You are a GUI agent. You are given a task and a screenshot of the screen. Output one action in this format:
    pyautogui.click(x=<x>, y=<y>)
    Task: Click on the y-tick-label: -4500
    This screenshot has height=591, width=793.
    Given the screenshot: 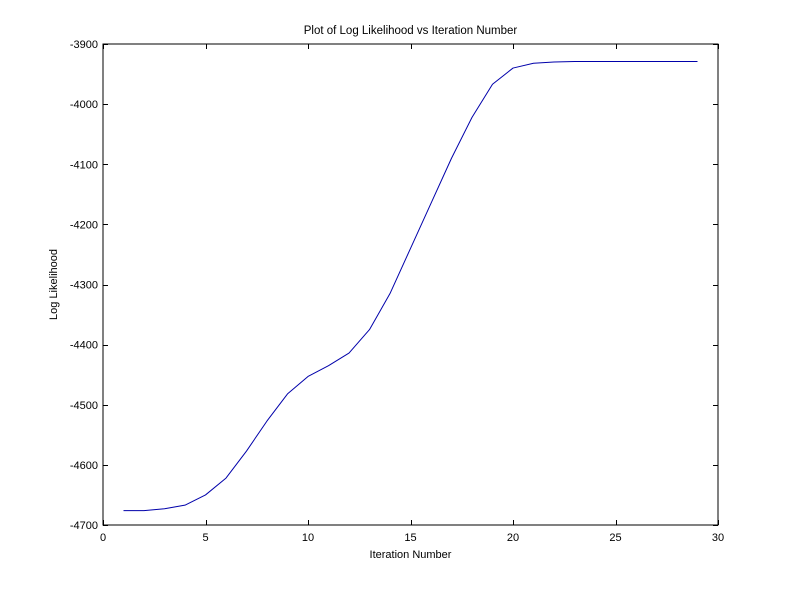 What is the action you would take?
    pyautogui.click(x=84, y=406)
    